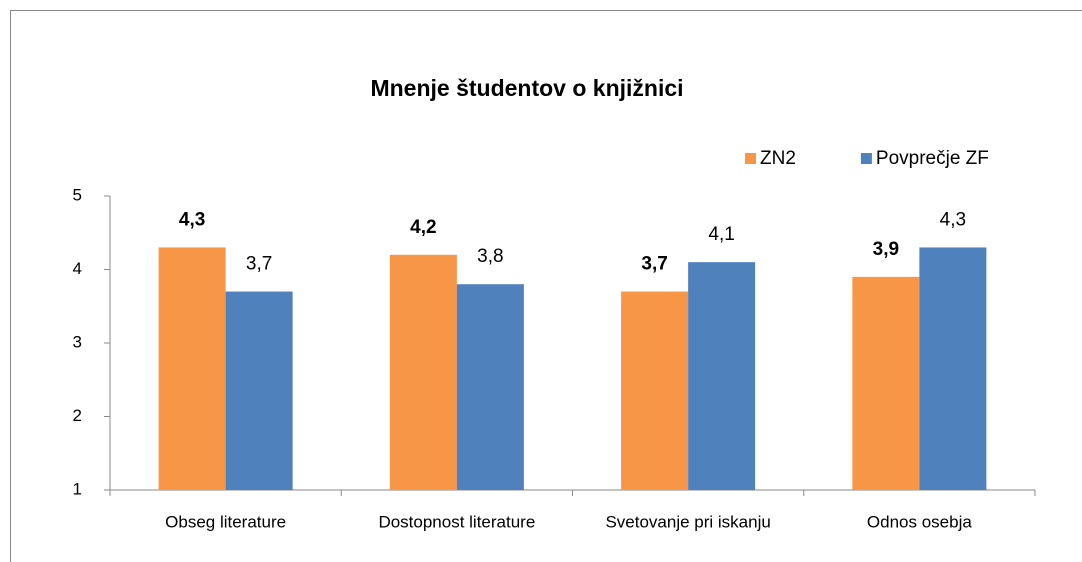 Image resolution: width=1082 pixels, height=562 pixels. I want to click on y-tick-label: 3, so click(77, 341).